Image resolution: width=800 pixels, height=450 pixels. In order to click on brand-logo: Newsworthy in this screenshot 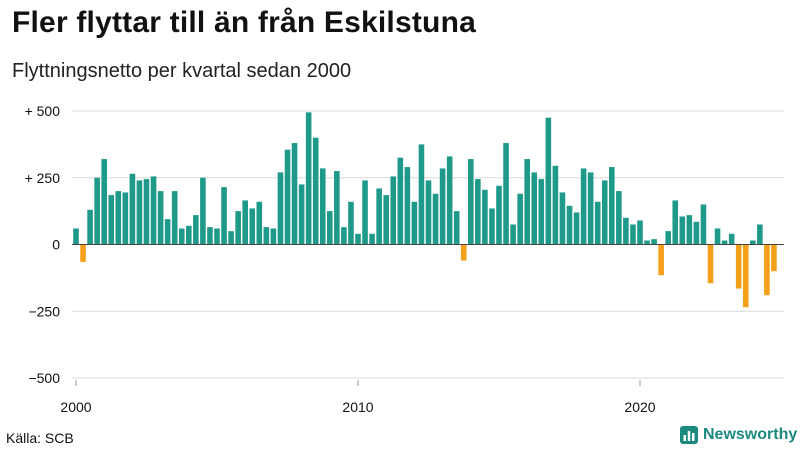, I will do `click(738, 435)`.